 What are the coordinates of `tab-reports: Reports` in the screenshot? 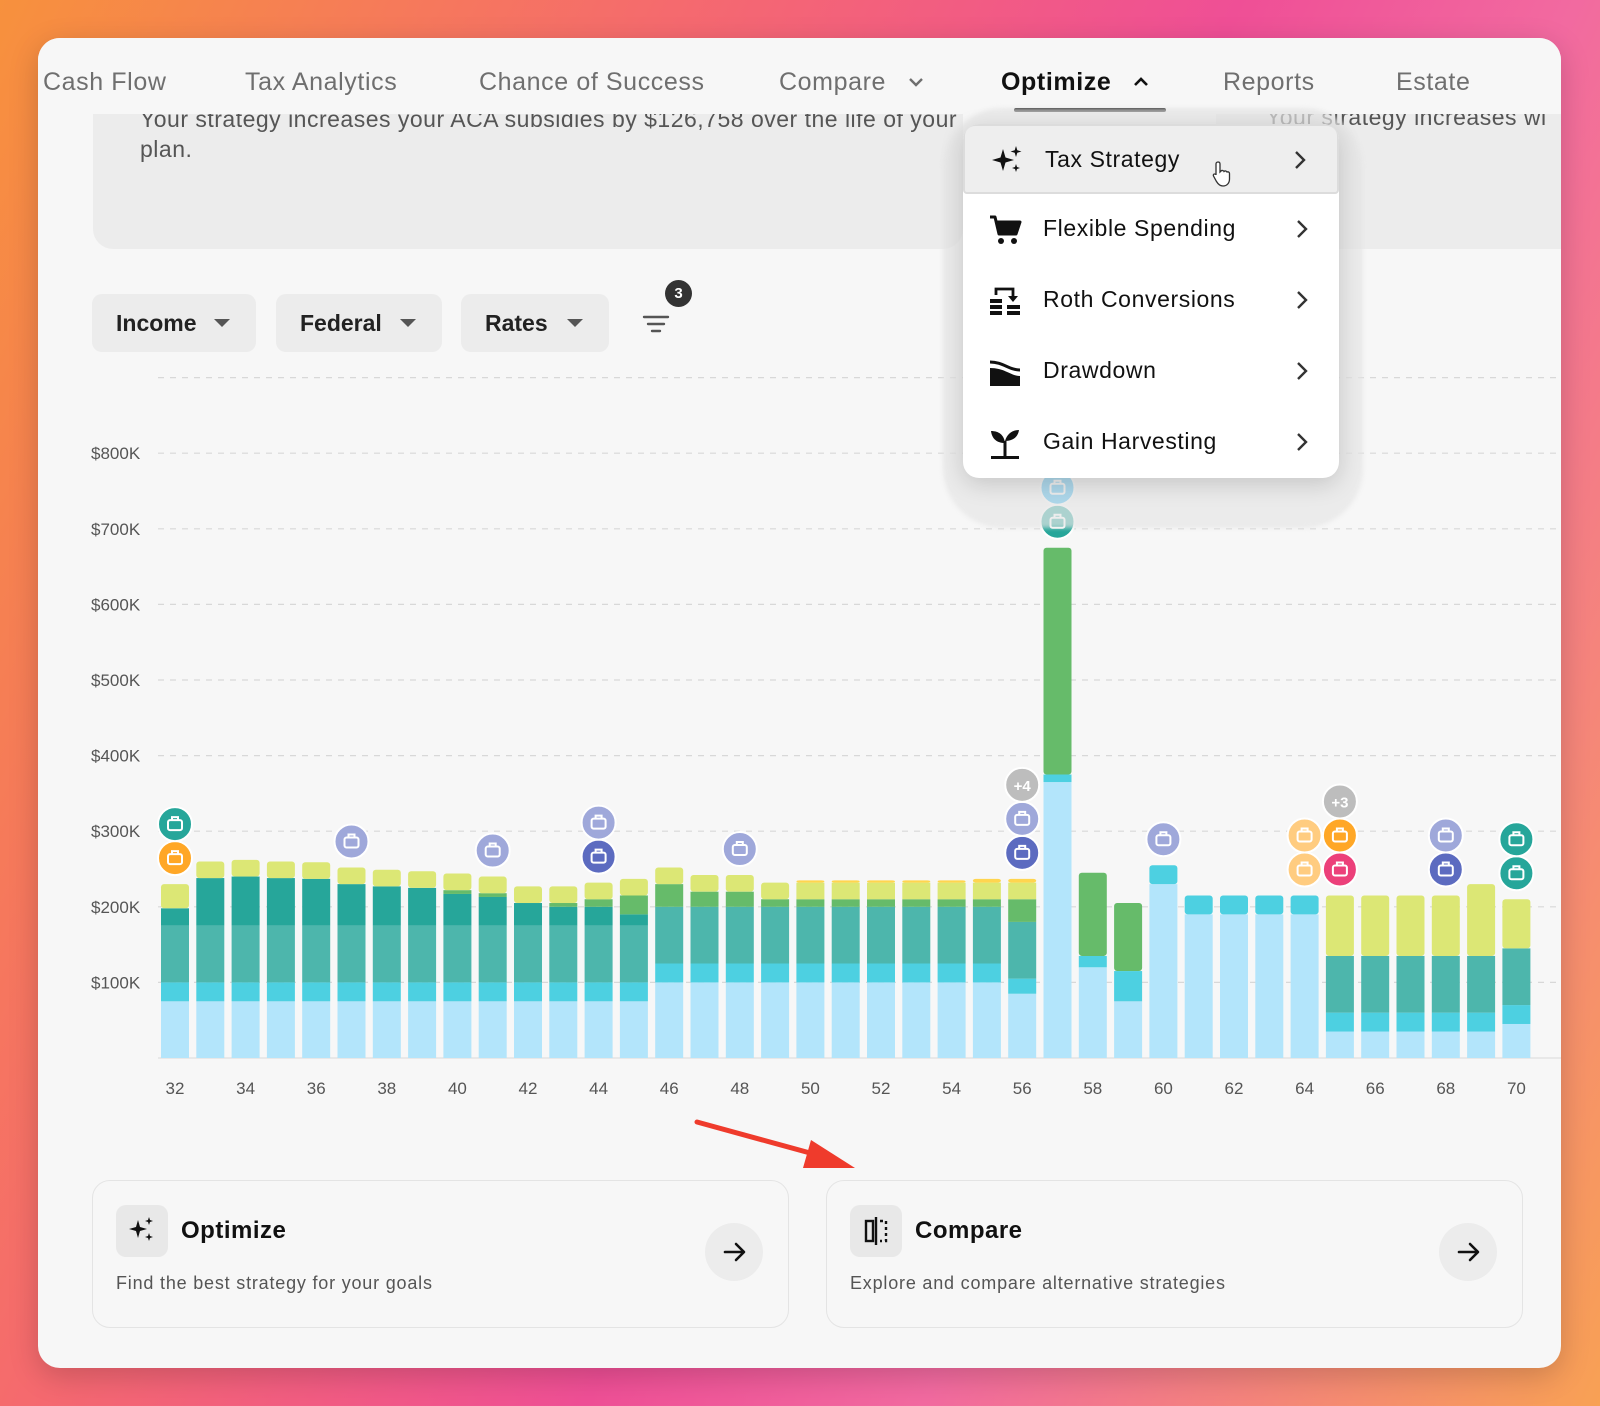 It's located at (1269, 82).